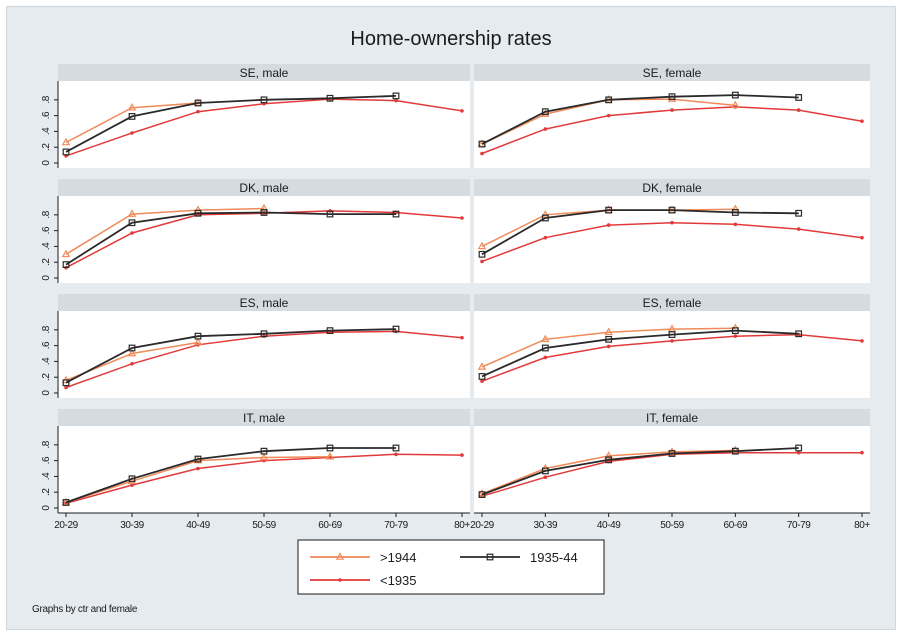 Image resolution: width=902 pixels, height=638 pixels. What do you see at coordinates (264, 73) in the screenshot?
I see `panel-label: SE, male` at bounding box center [264, 73].